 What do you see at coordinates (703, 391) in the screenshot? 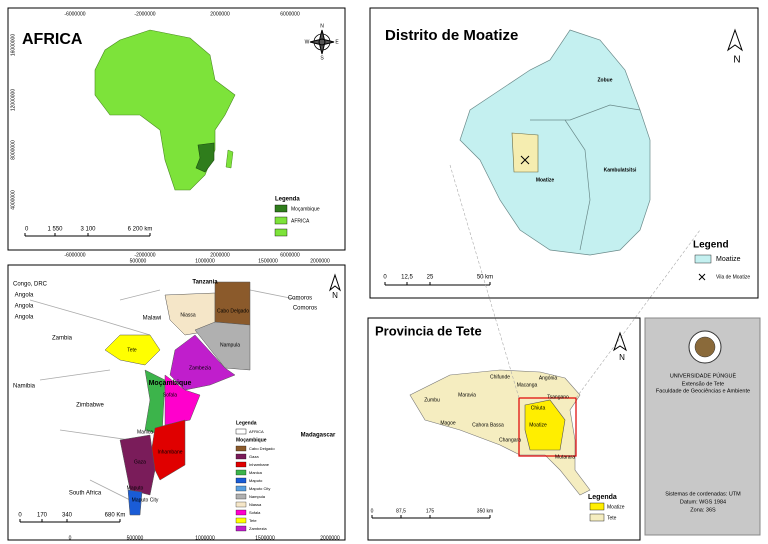
I see `institution-line: Faculdade de Geociências e Ambiente` at bounding box center [703, 391].